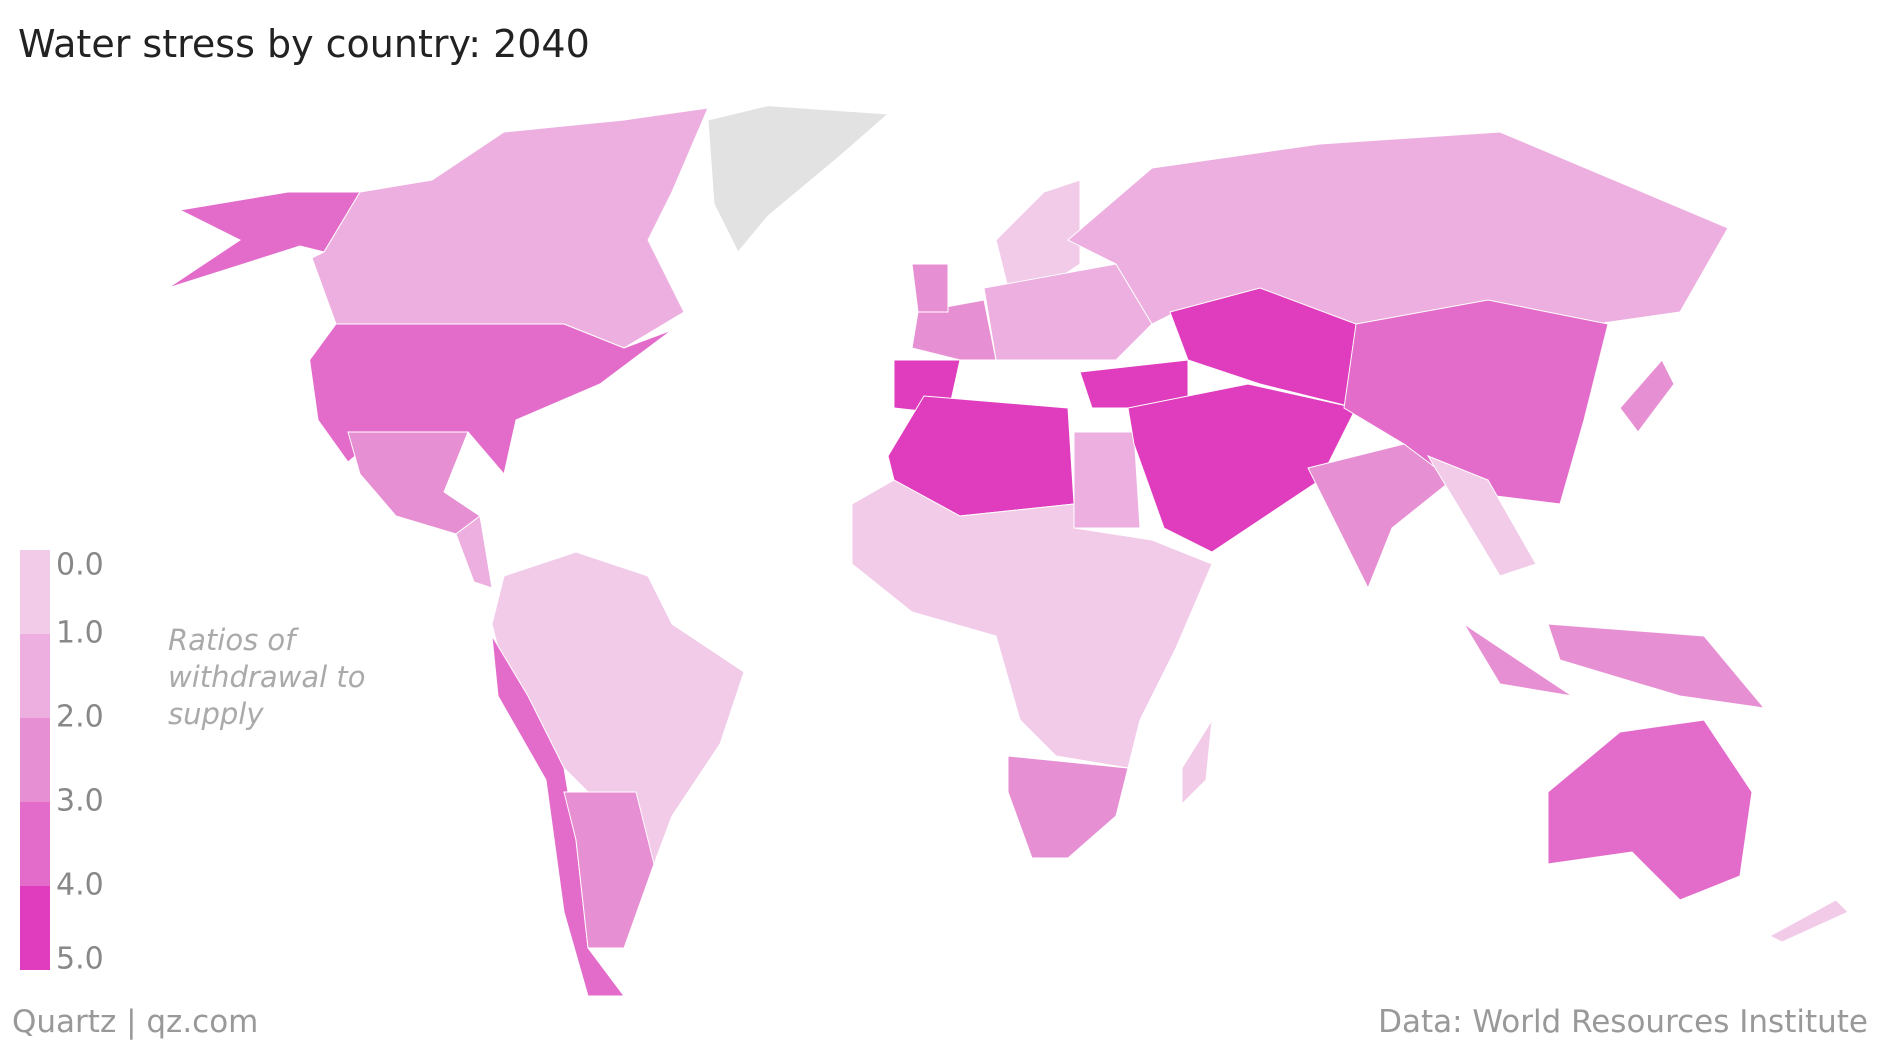 The width and height of the screenshot is (1880, 1056). What do you see at coordinates (1623, 1022) in the screenshot?
I see `source-right: Data: World Resources Institute` at bounding box center [1623, 1022].